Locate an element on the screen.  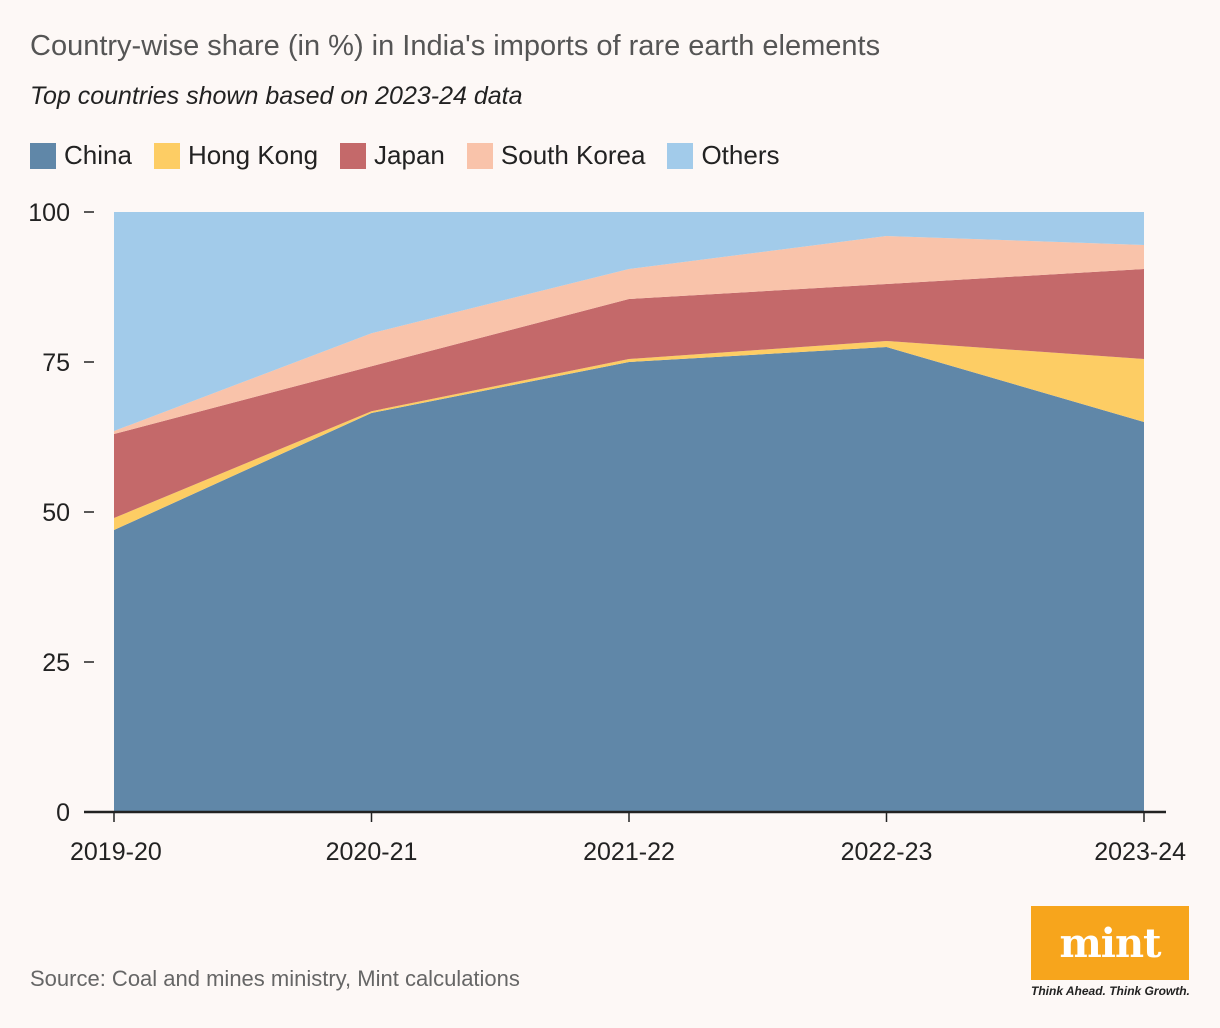
legend-item-hong-kong: Hong Kong is located at coordinates (236, 155).